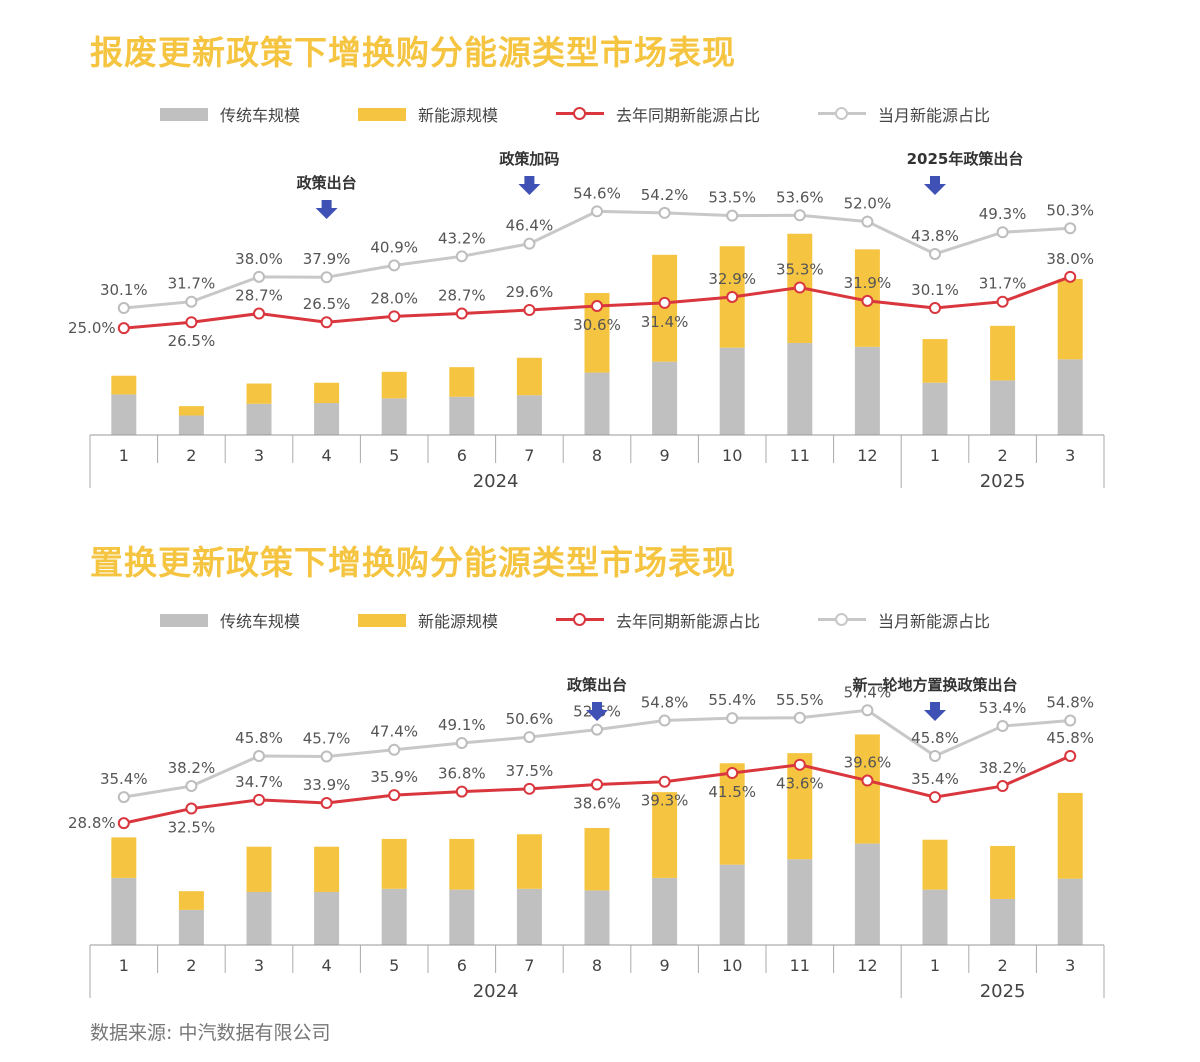  I want to click on label-this-month-2: 45.8%, so click(259, 738).